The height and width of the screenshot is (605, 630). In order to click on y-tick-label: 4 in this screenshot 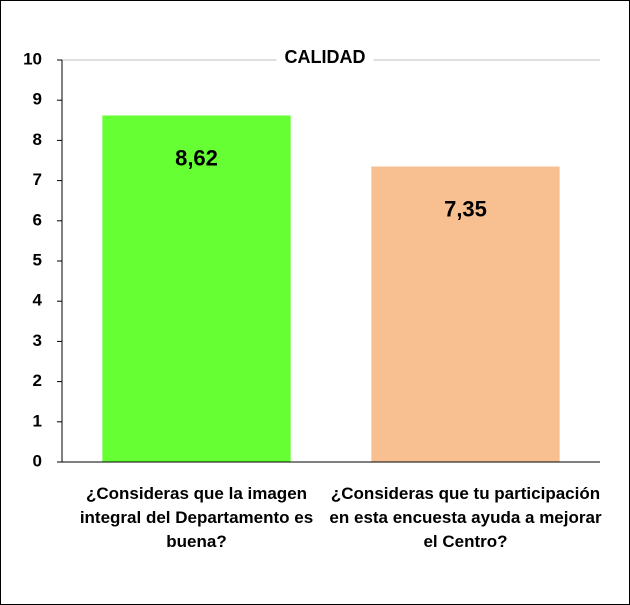, I will do `click(38, 300)`.